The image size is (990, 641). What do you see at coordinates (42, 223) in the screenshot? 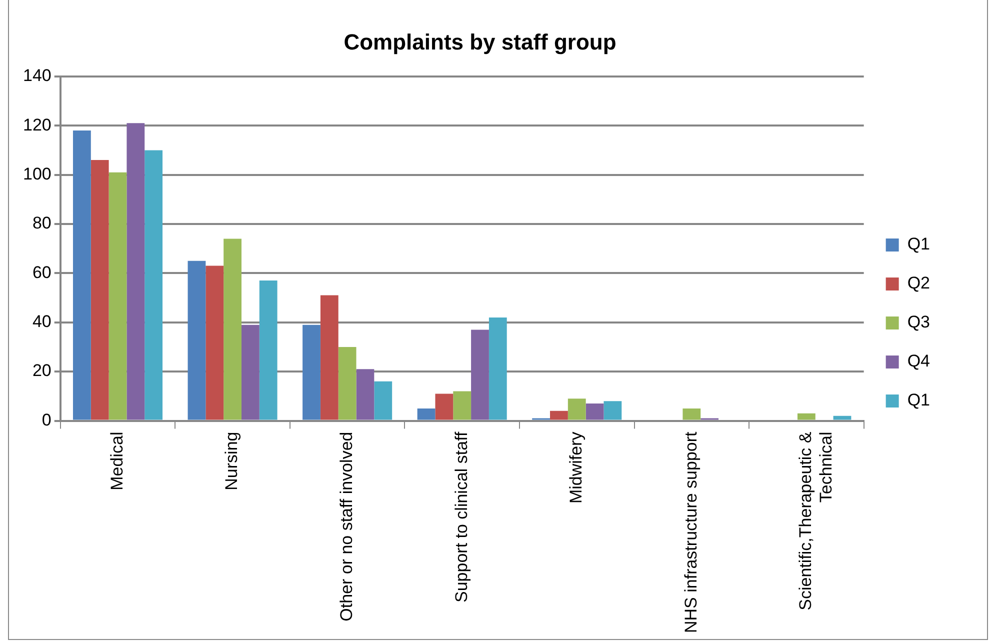
I see `y-tick-label: 80` at bounding box center [42, 223].